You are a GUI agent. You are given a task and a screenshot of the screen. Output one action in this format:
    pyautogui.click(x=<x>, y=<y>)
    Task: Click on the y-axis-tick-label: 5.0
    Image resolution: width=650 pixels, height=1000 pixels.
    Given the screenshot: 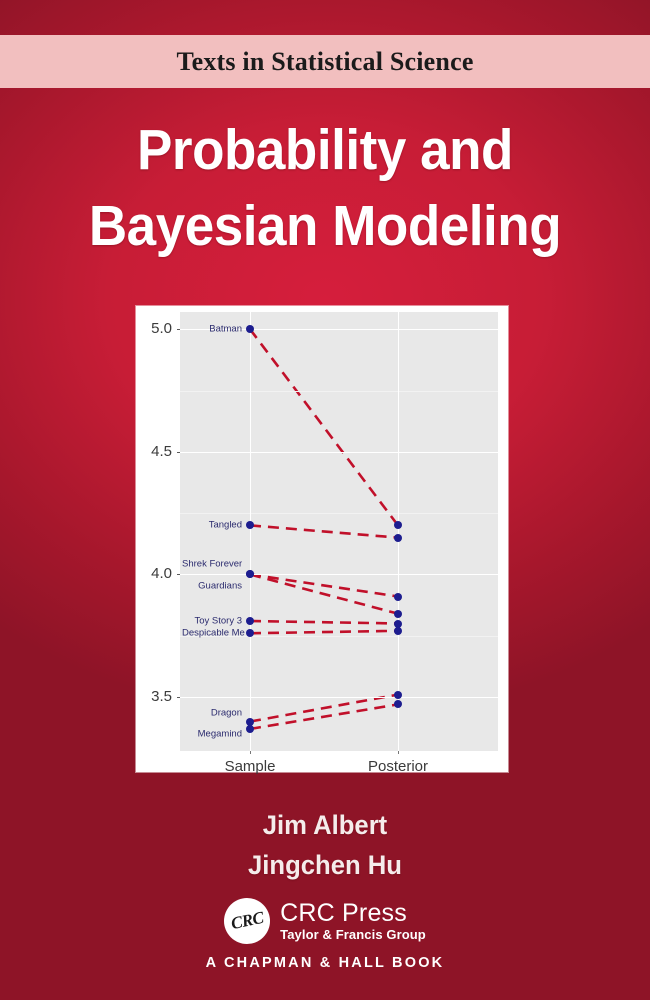 What is the action you would take?
    pyautogui.click(x=161, y=329)
    